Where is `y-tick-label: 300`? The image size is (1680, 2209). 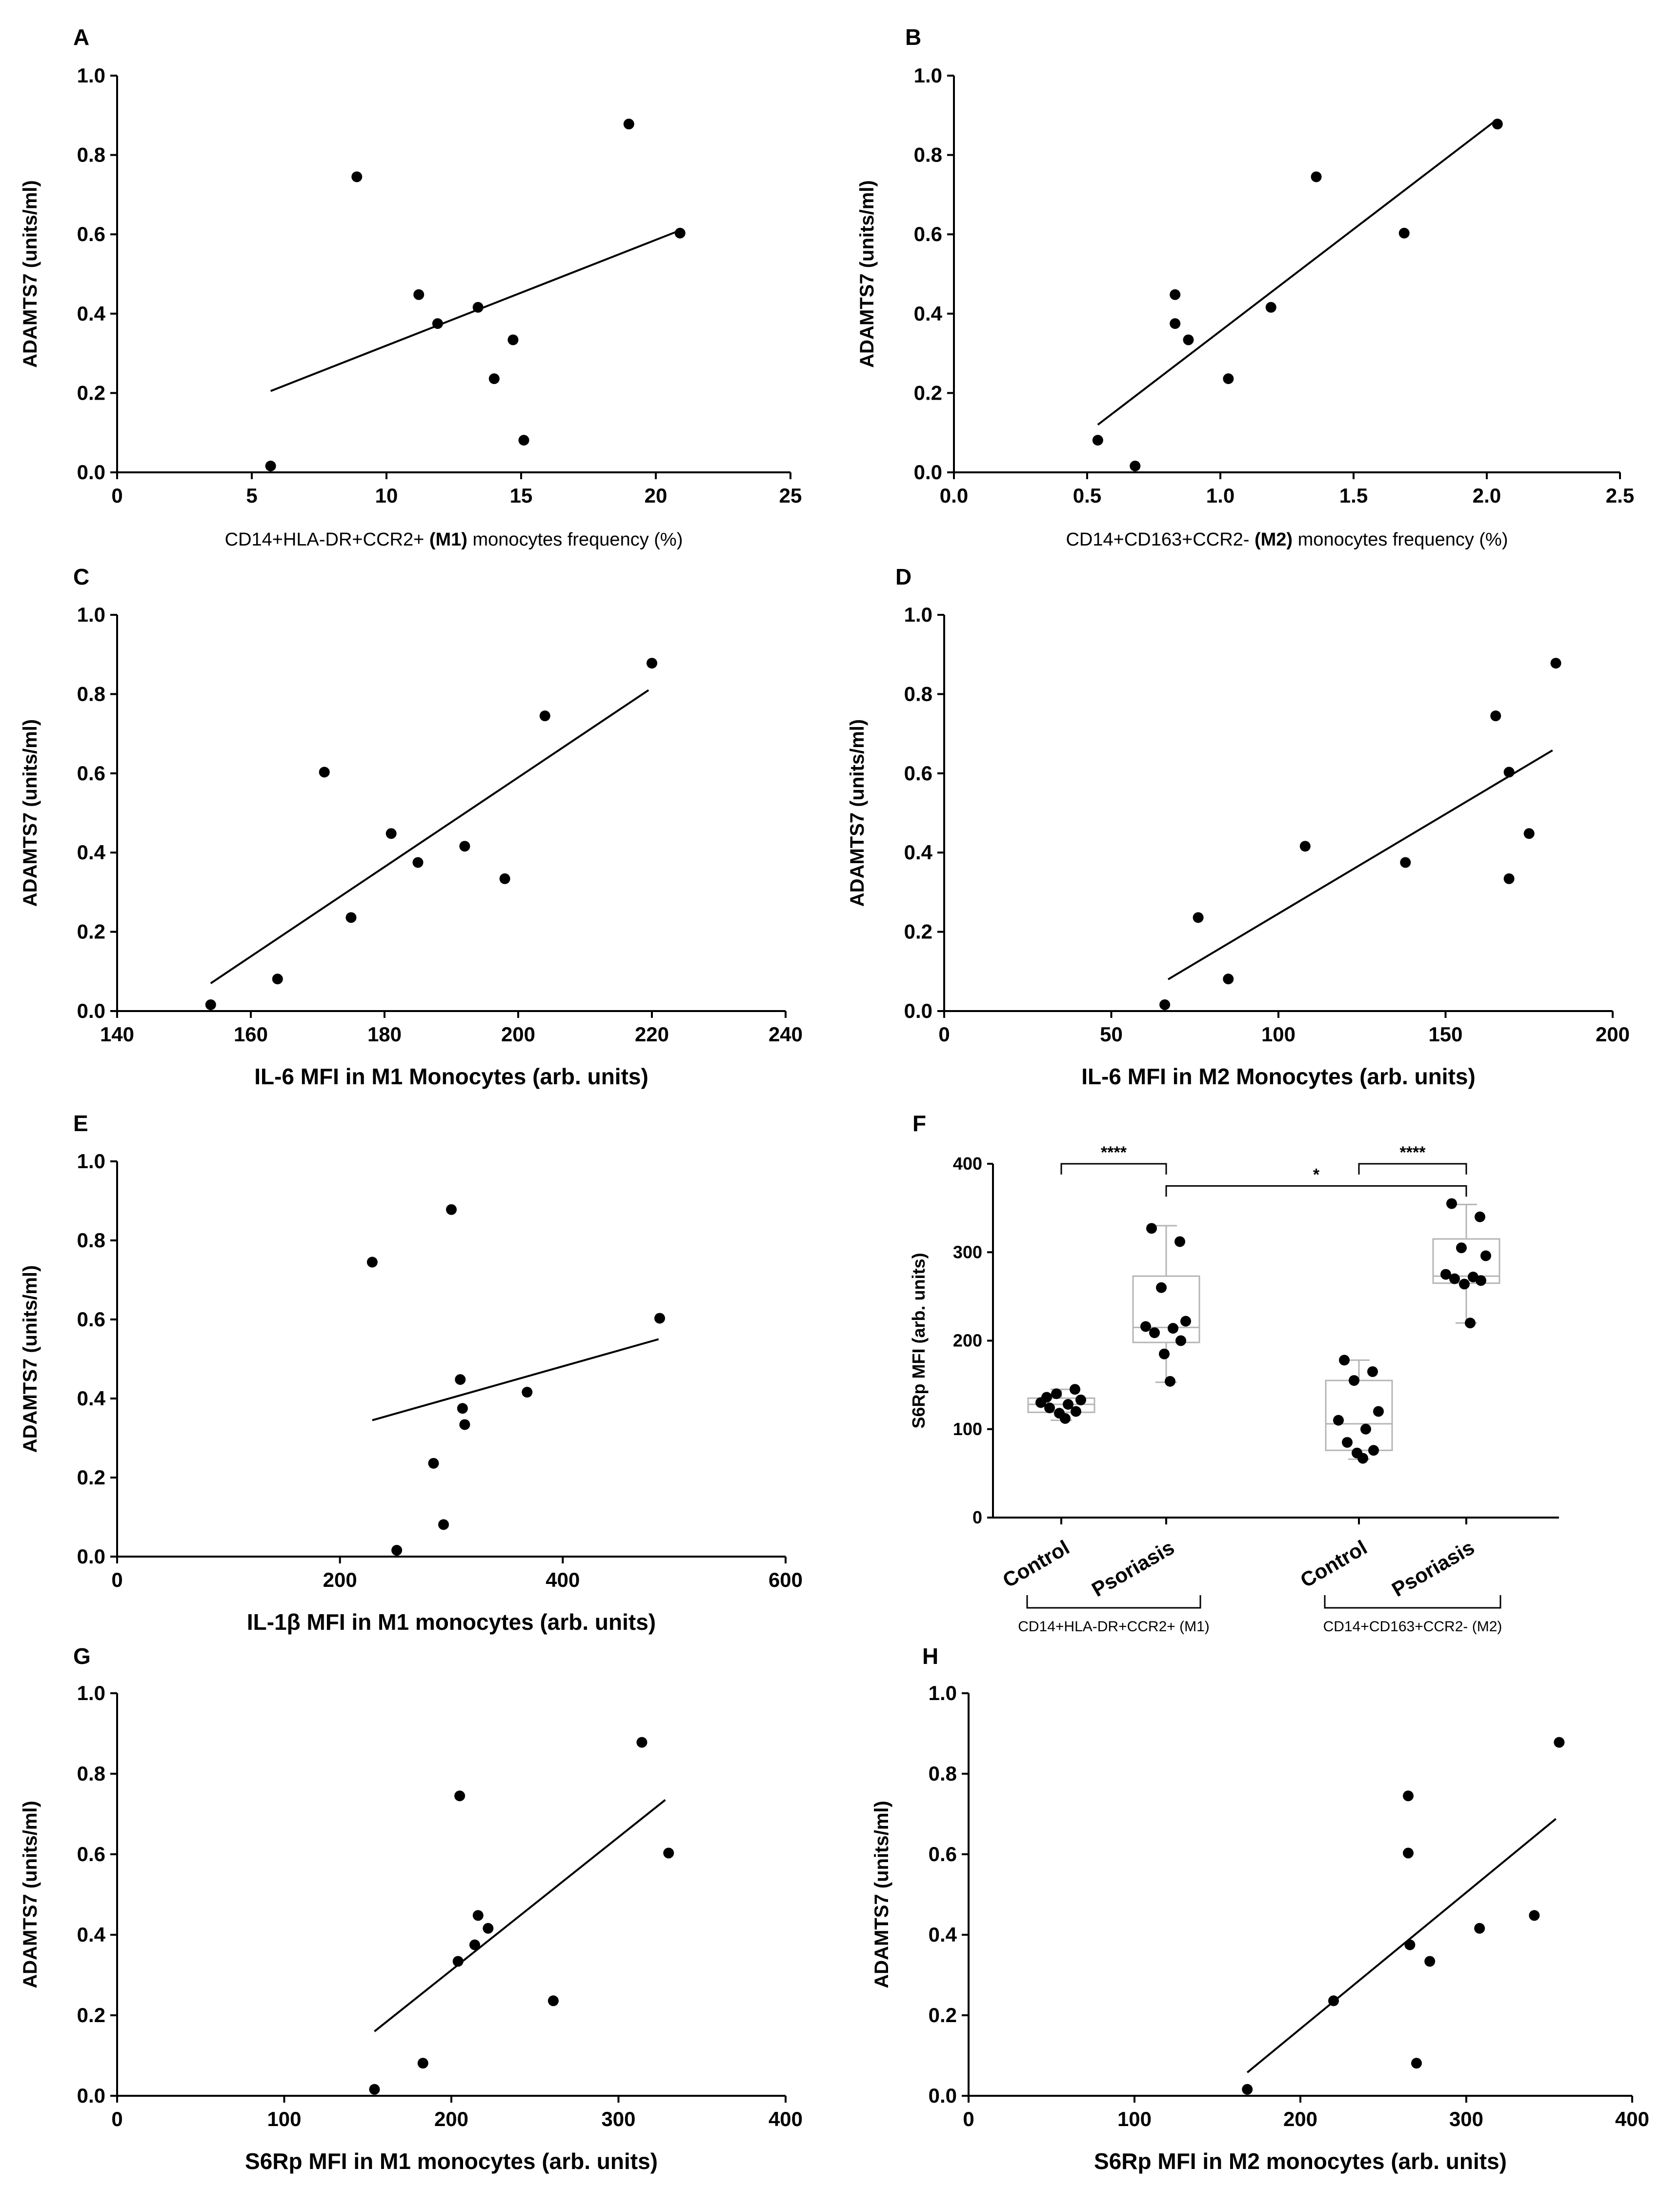 y-tick-label: 300 is located at coordinates (967, 1252).